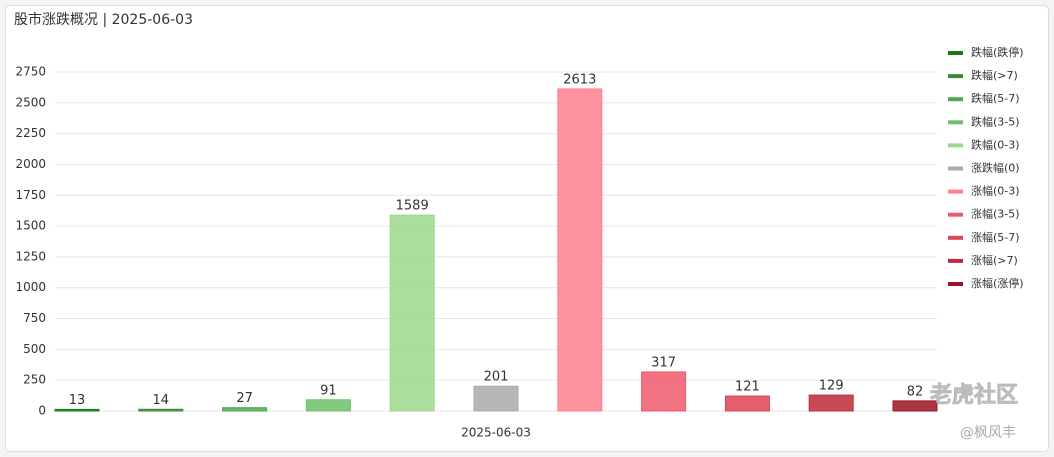 The image size is (1054, 457). Describe the element at coordinates (30, 133) in the screenshot. I see `y-tick-label: 2250` at that location.